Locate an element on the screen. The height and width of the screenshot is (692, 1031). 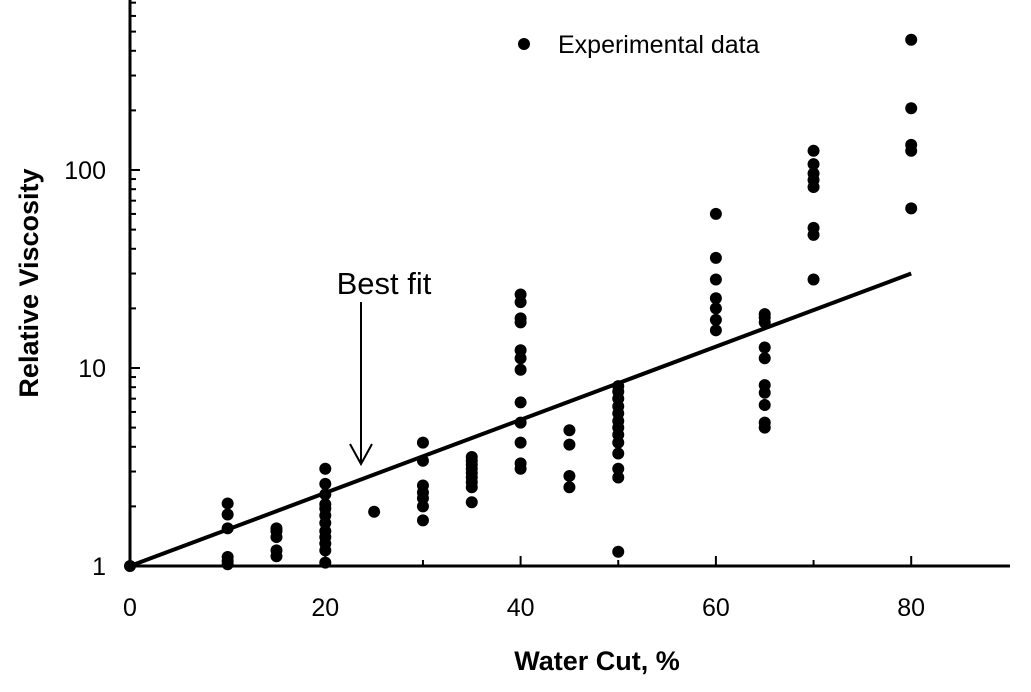
best-fit-annotation: Best fit is located at coordinates (384, 366).